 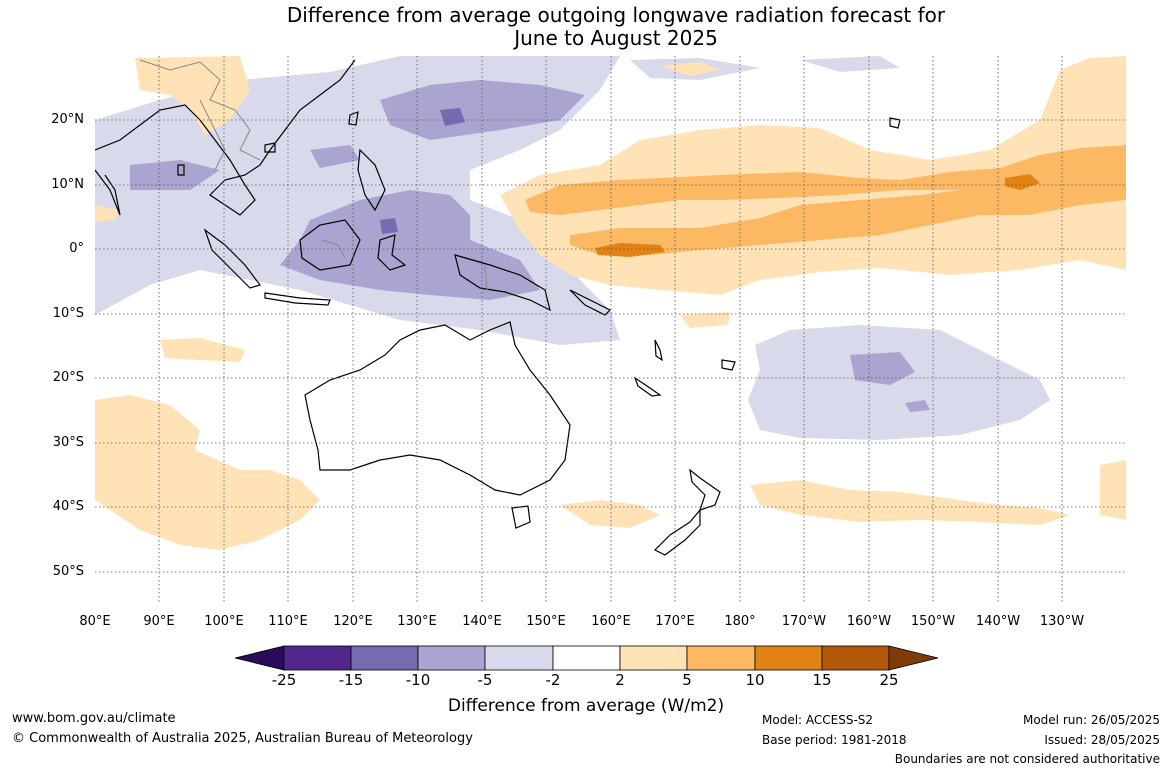 What do you see at coordinates (485, 680) in the screenshot?
I see `colorbar-tick: -5` at bounding box center [485, 680].